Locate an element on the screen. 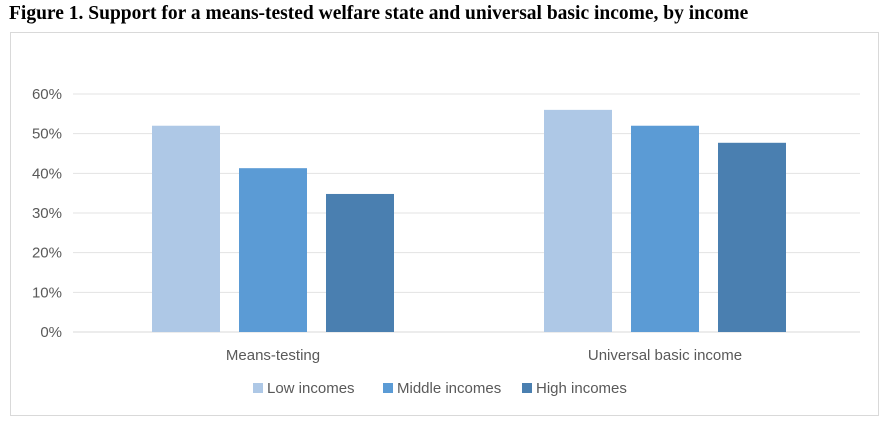  y-tick-label: 30% is located at coordinates (47, 213).